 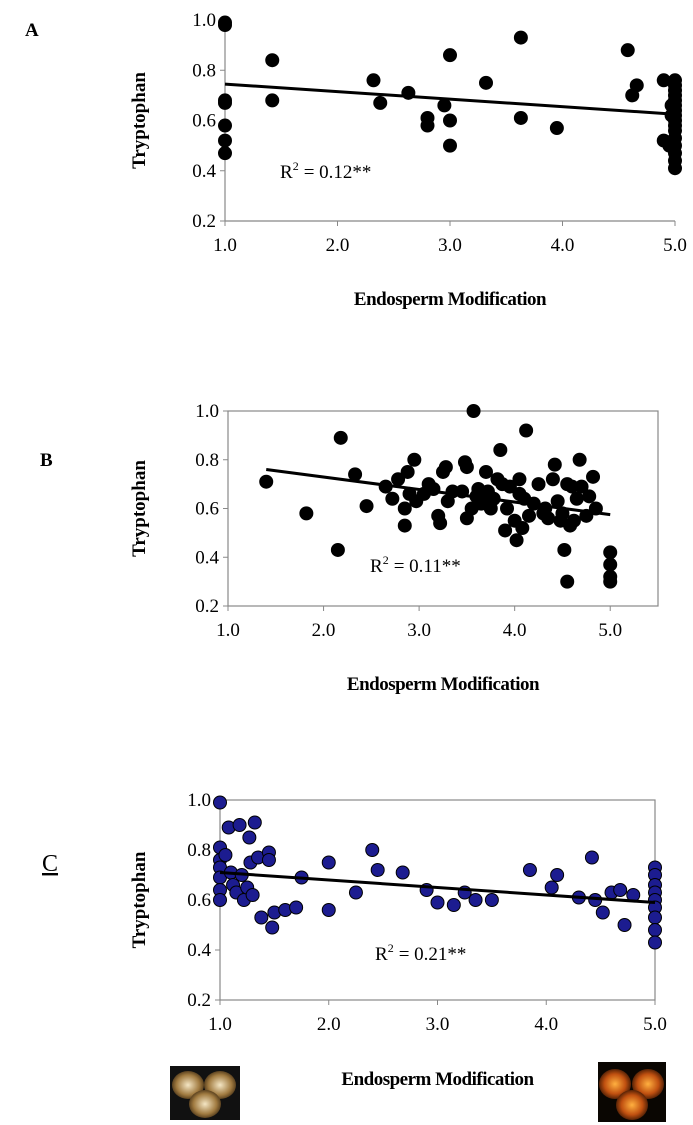 I want to click on panel-label: A, so click(x=32, y=30).